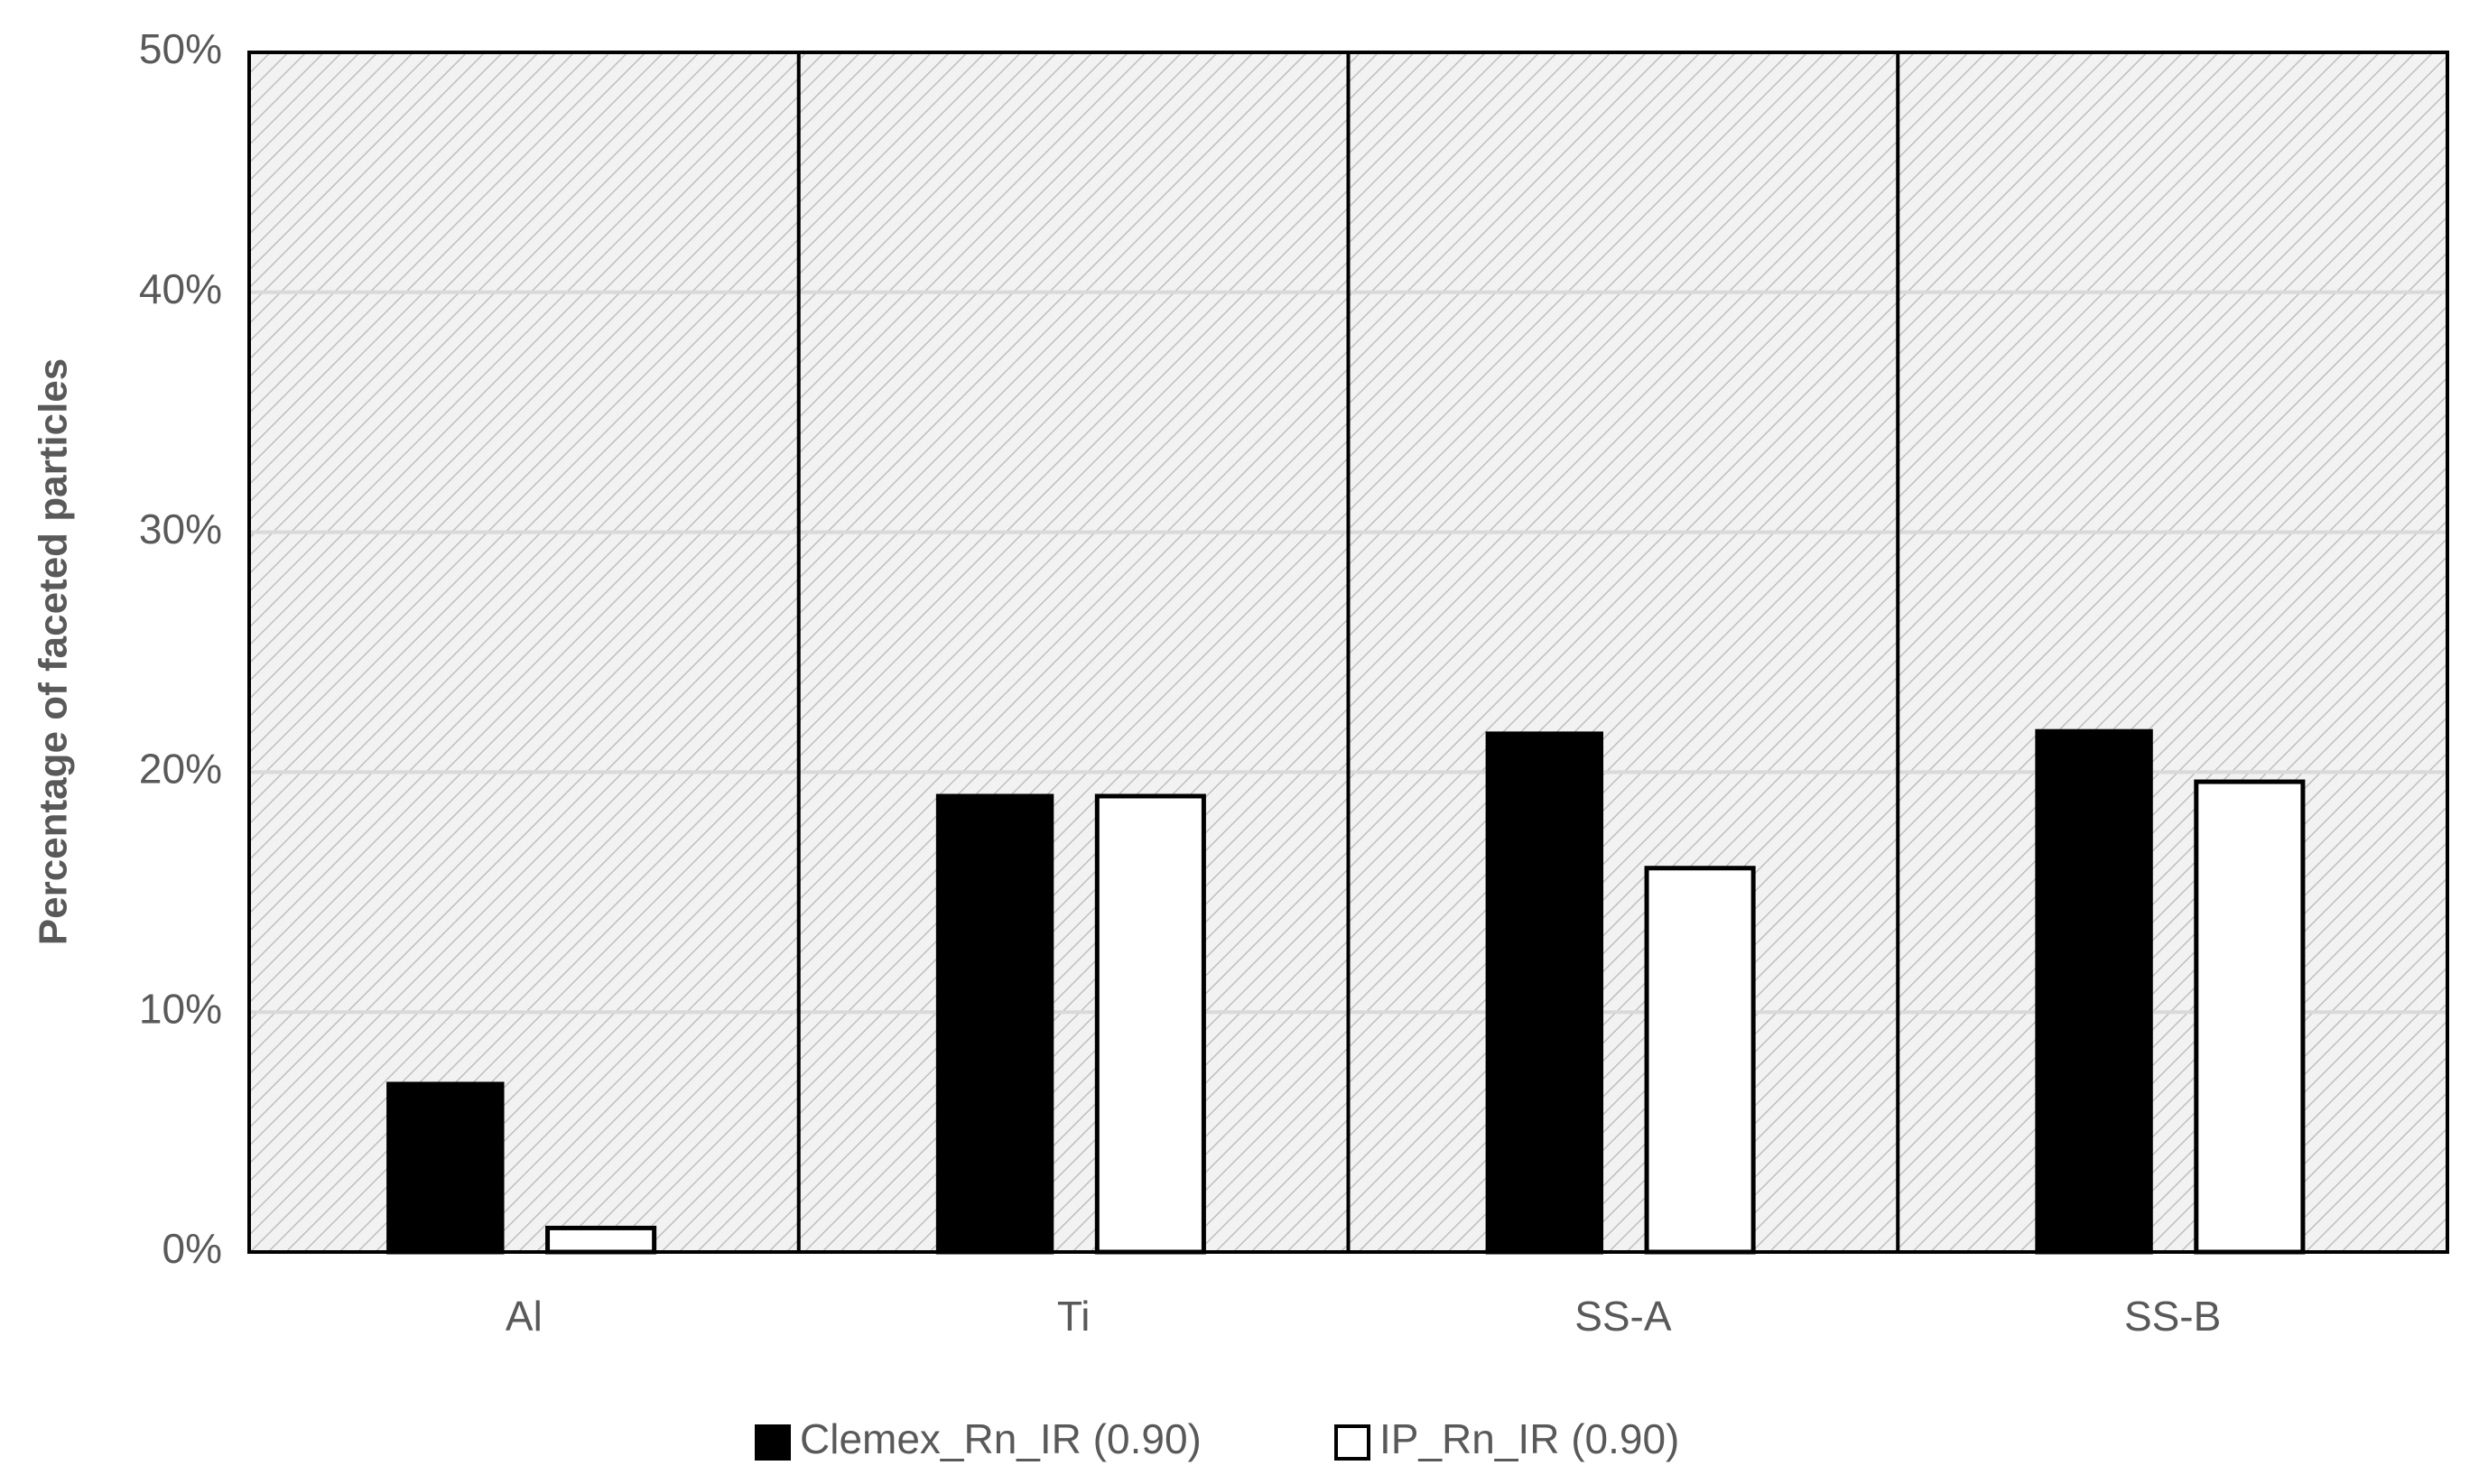  I want to click on x-tick-label: Al, so click(524, 1317).